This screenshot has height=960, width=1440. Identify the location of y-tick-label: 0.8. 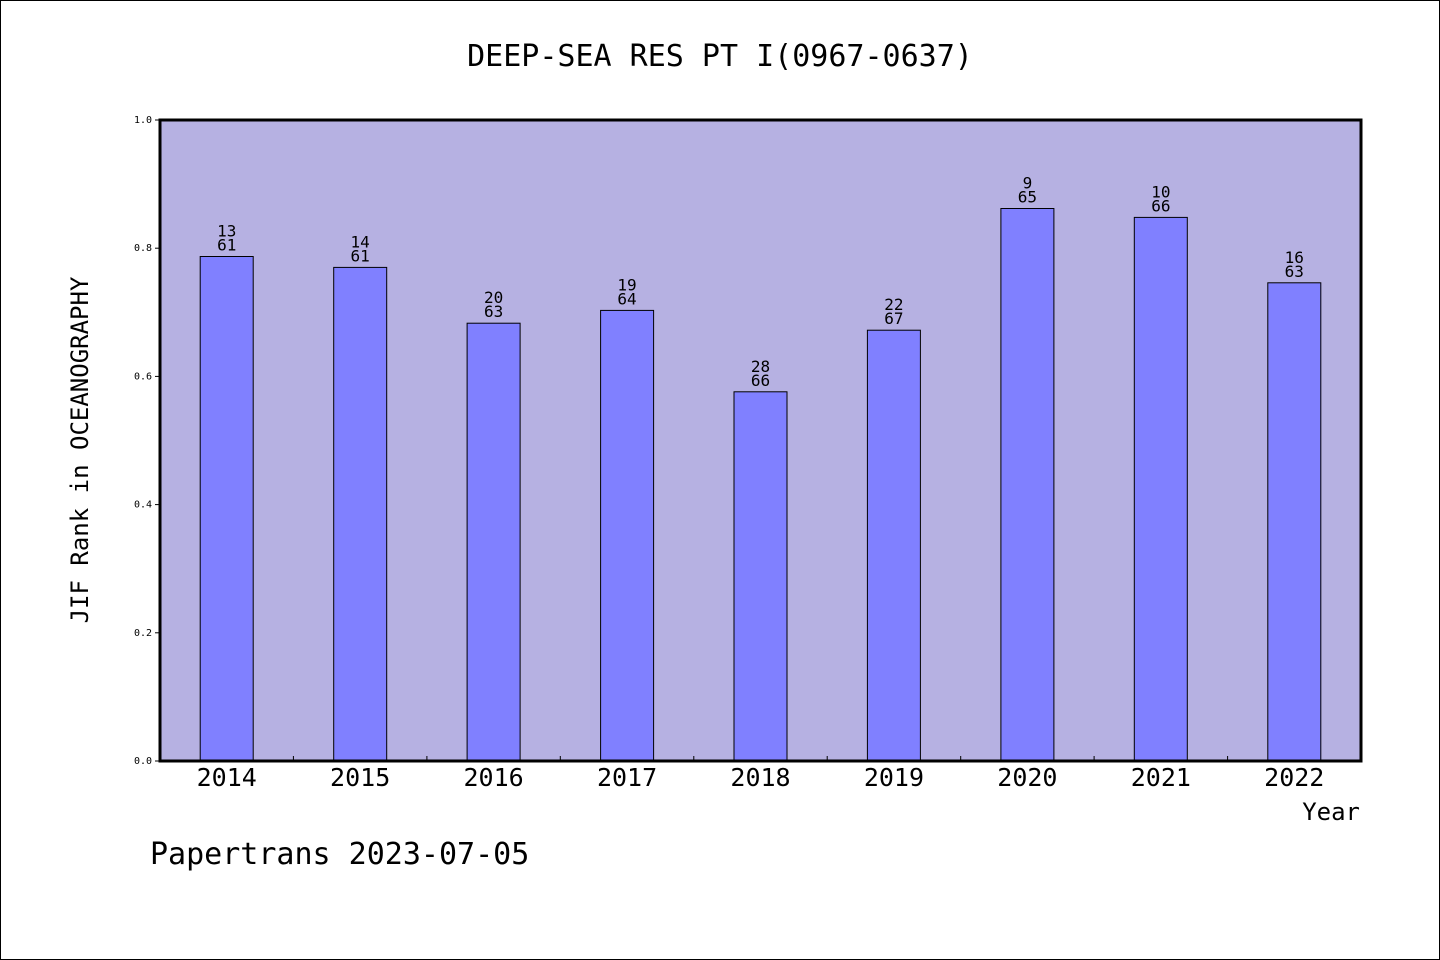
(143, 248).